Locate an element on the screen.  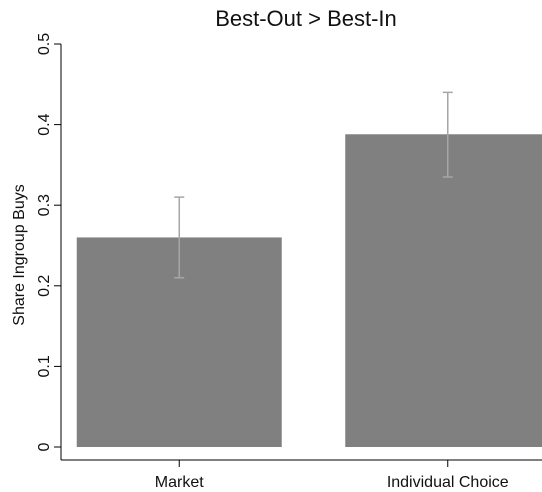
chart-title: Best-Out > Best-In is located at coordinates (306, 18).